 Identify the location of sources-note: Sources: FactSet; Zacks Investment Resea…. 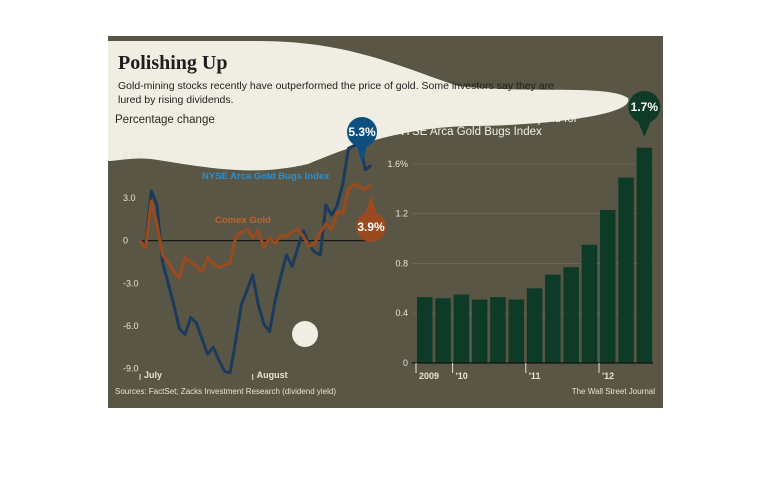
(225, 391).